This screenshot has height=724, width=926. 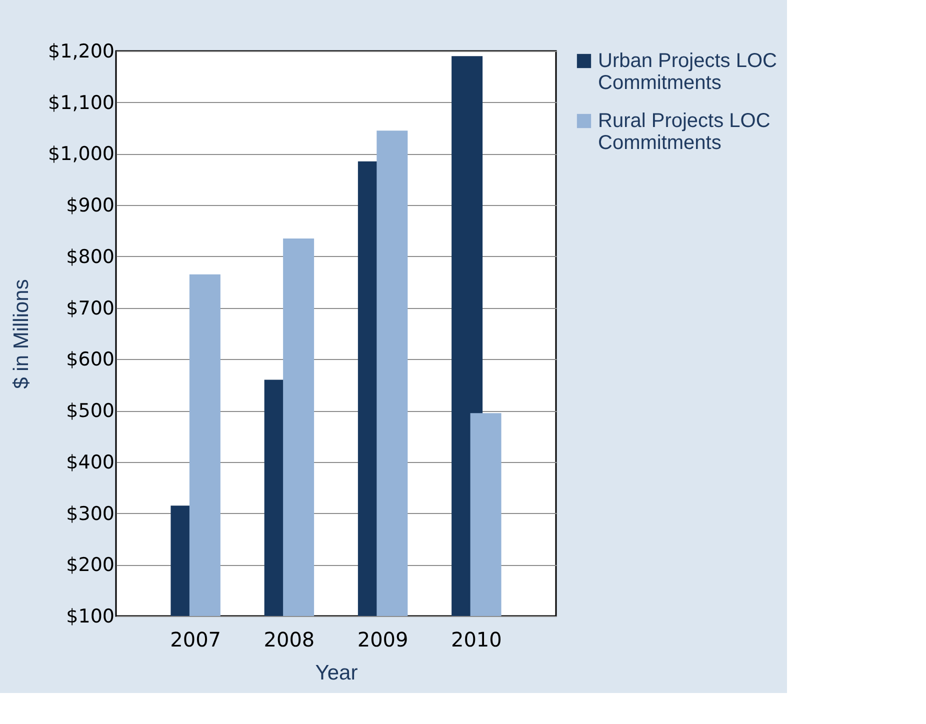 I want to click on y-tick-label: $700, so click(x=90, y=308).